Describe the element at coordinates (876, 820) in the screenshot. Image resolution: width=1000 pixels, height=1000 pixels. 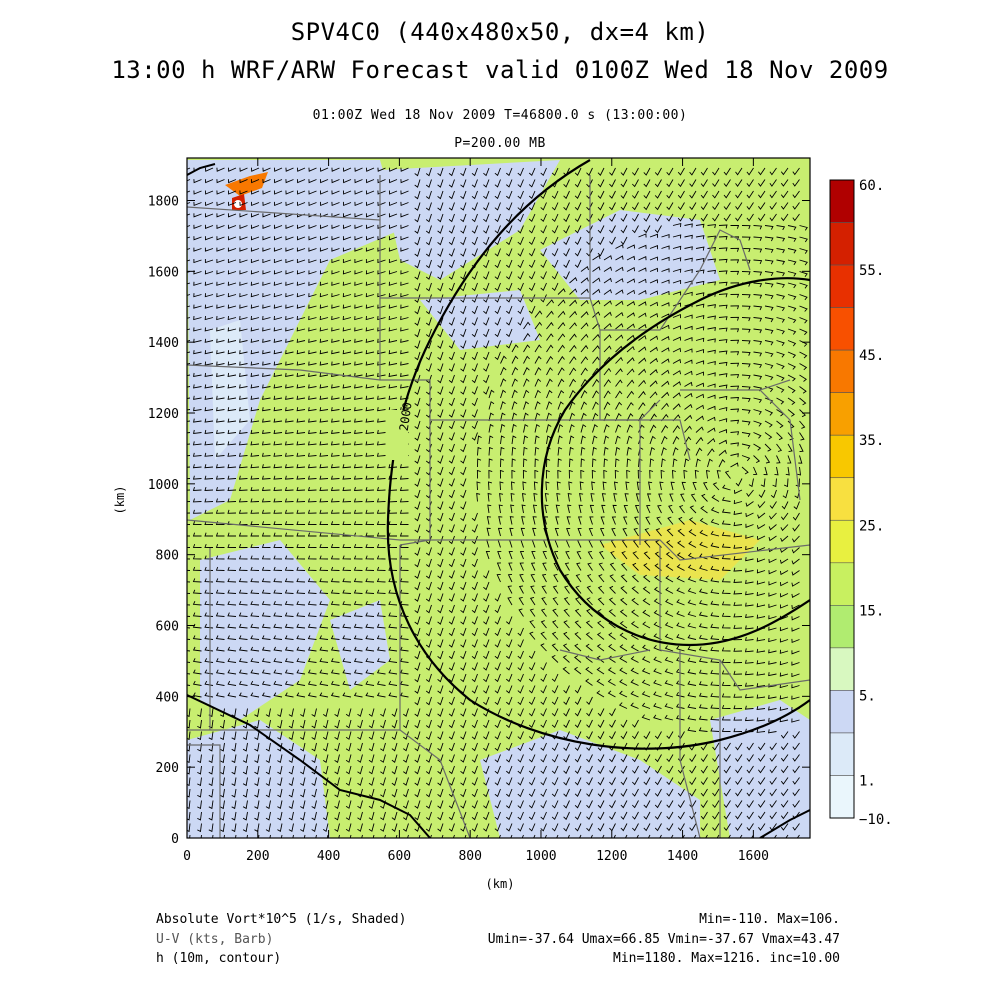
I see `colorbar-label: −10.` at that location.